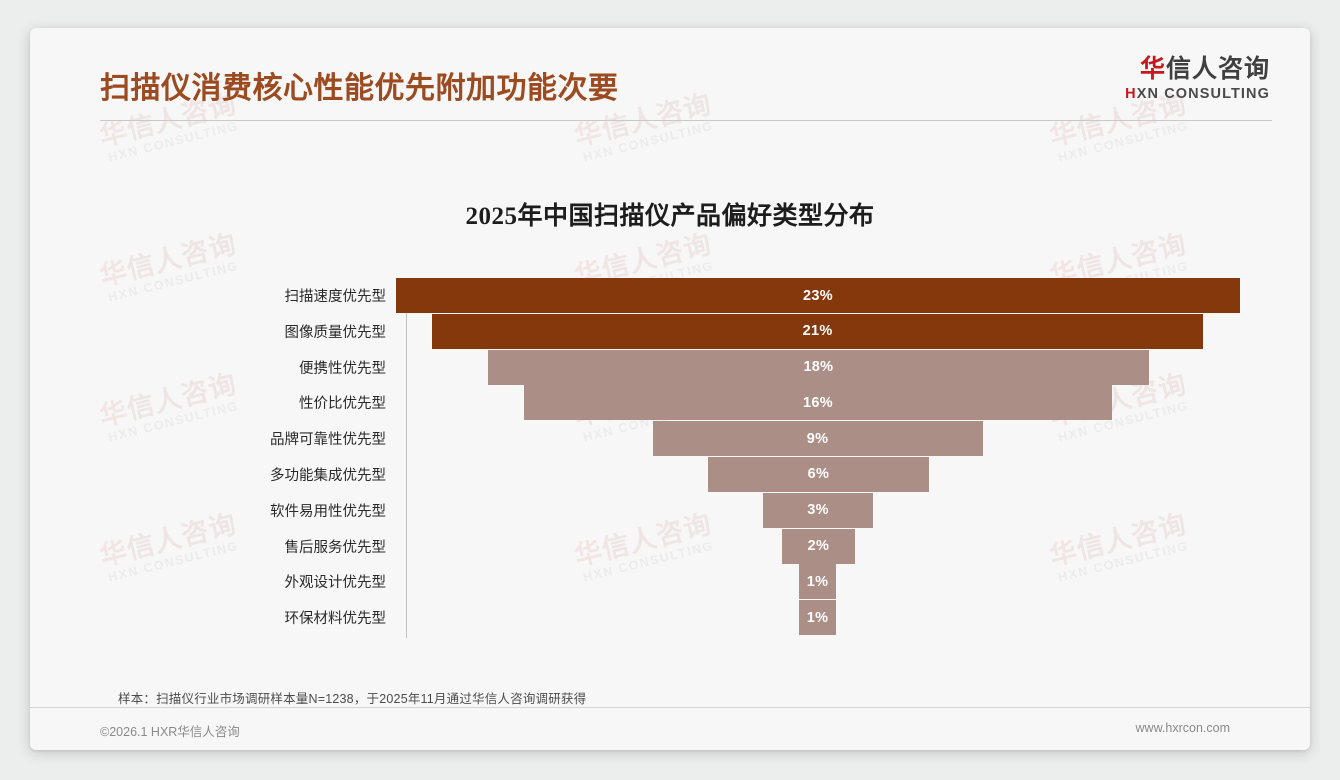  What do you see at coordinates (406, 458) in the screenshot?
I see `chart-axis-line` at bounding box center [406, 458].